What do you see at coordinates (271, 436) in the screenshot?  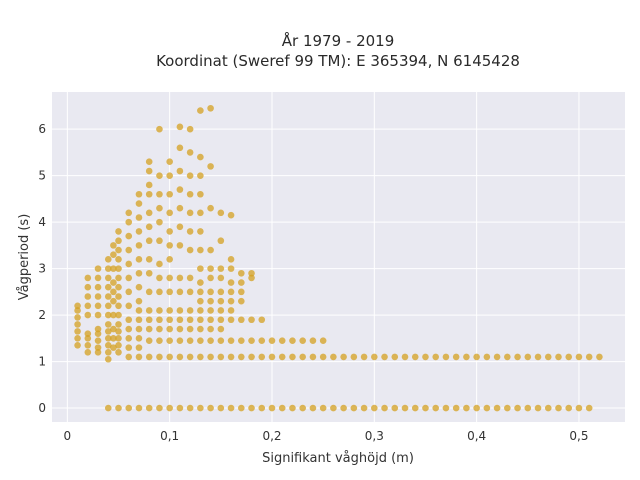 I see `x-tick-label: 0,2` at bounding box center [271, 436].